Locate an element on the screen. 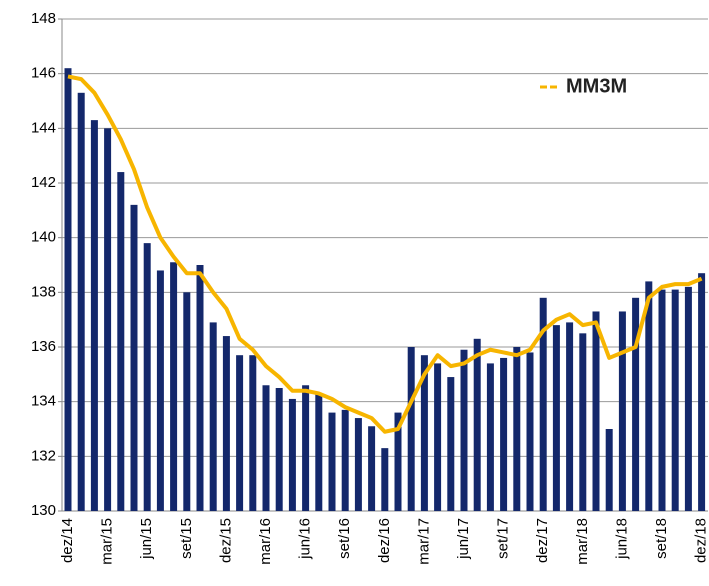 The height and width of the screenshot is (586, 709). x-tick-label: jun/18 is located at coordinates (621, 539).